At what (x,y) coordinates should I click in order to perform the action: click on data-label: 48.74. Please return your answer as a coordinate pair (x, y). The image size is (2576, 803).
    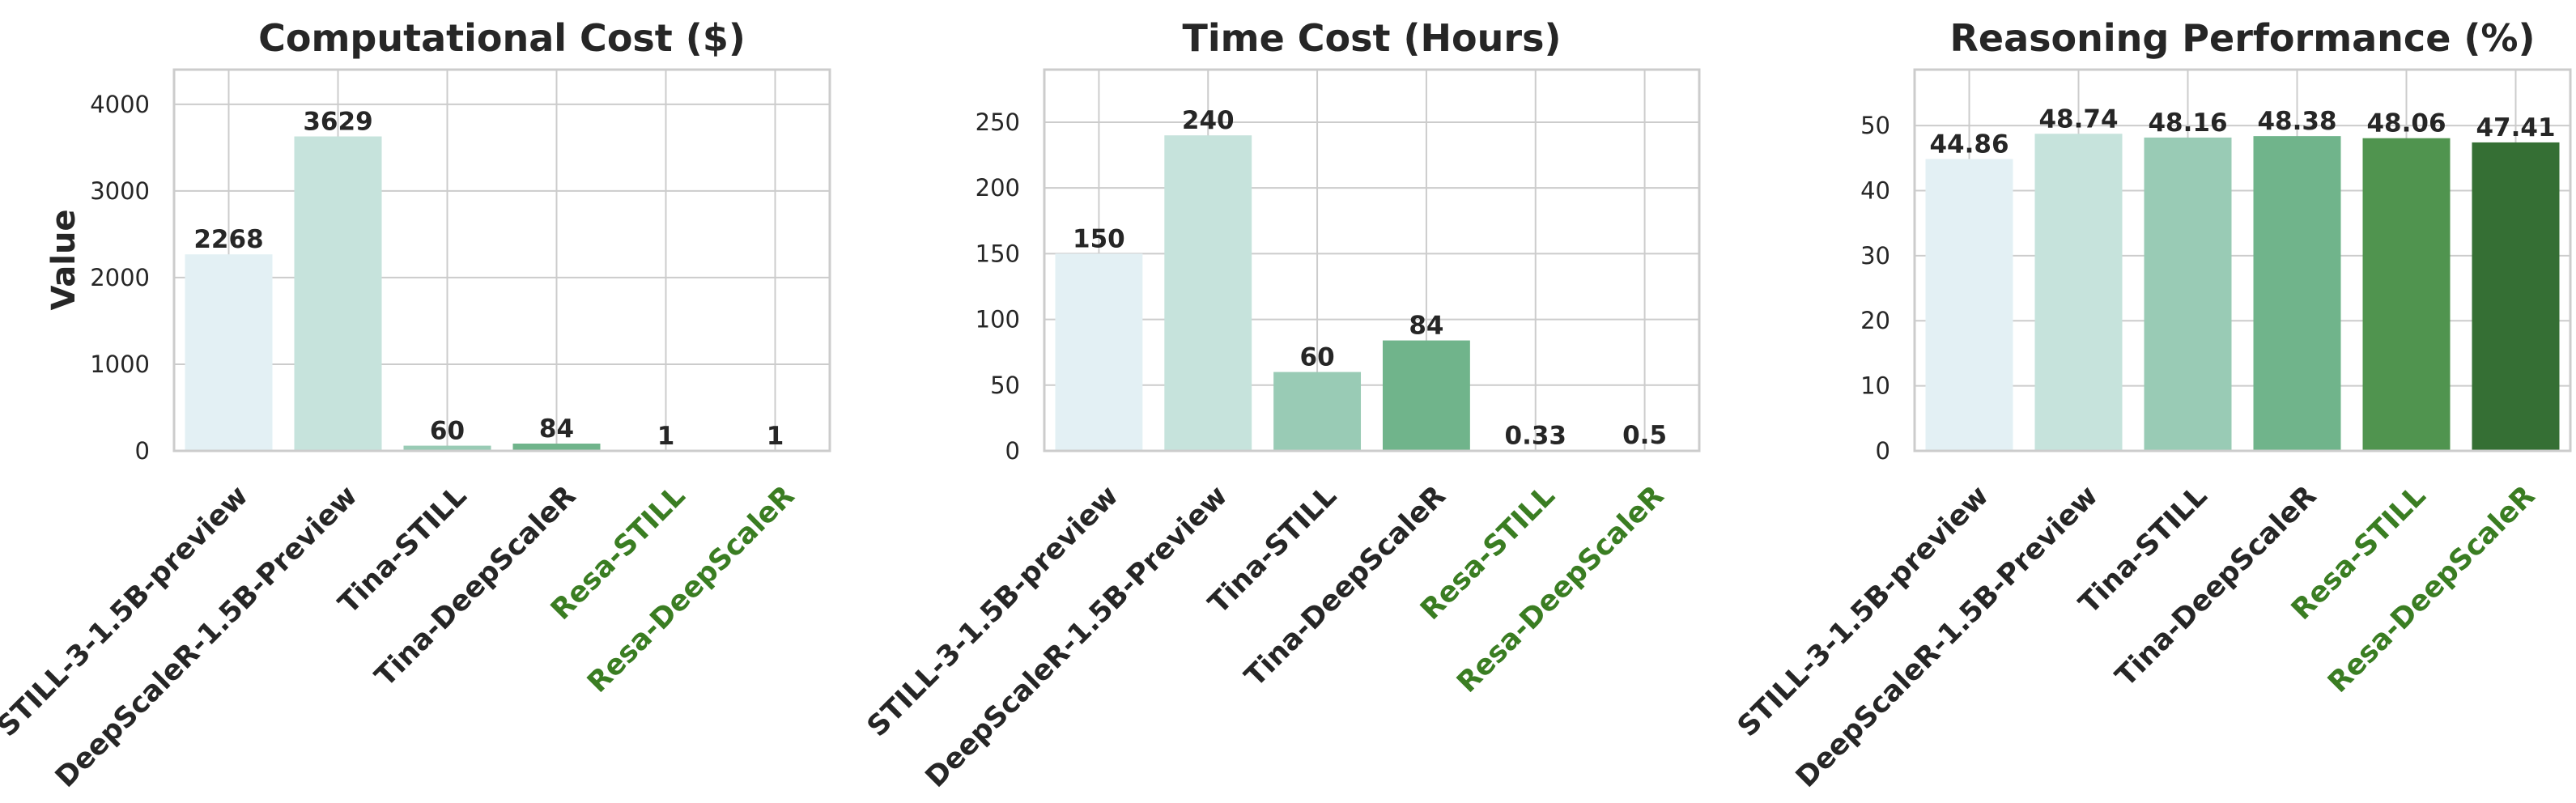
    Looking at the image, I should click on (2078, 119).